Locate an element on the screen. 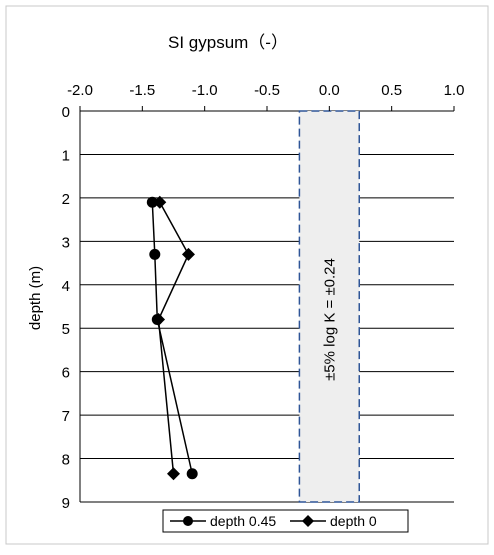  y-tick-label-8: 8 is located at coordinates (66, 460).